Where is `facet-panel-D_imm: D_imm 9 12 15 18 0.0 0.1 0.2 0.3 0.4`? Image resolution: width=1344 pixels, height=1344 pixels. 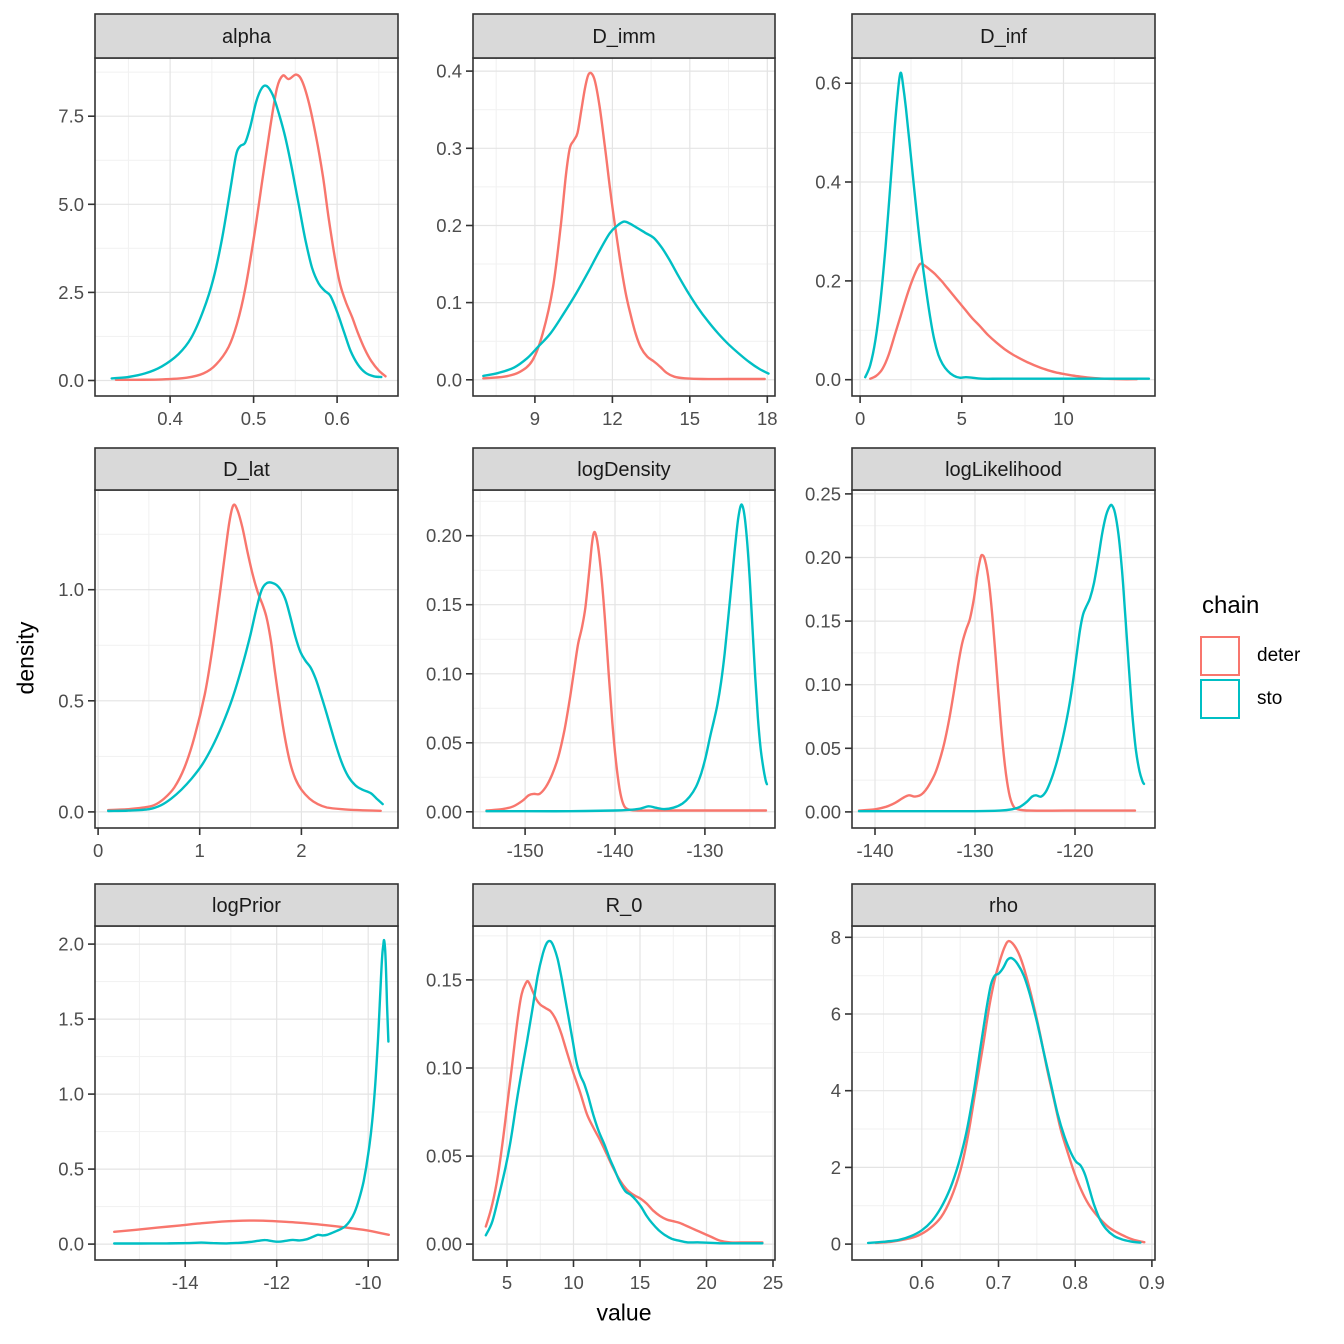 facet-panel-D_imm: D_imm 9 12 15 18 0.0 0.1 0.2 0.3 0.4 is located at coordinates (607, 221).